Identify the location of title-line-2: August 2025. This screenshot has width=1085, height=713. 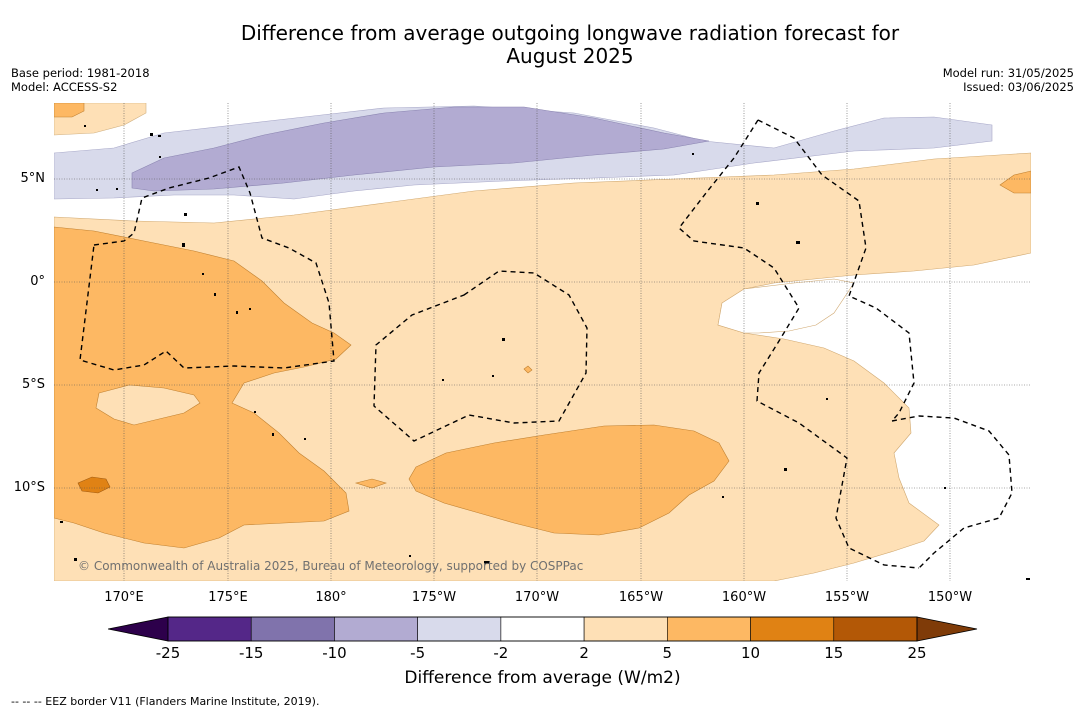
(570, 56).